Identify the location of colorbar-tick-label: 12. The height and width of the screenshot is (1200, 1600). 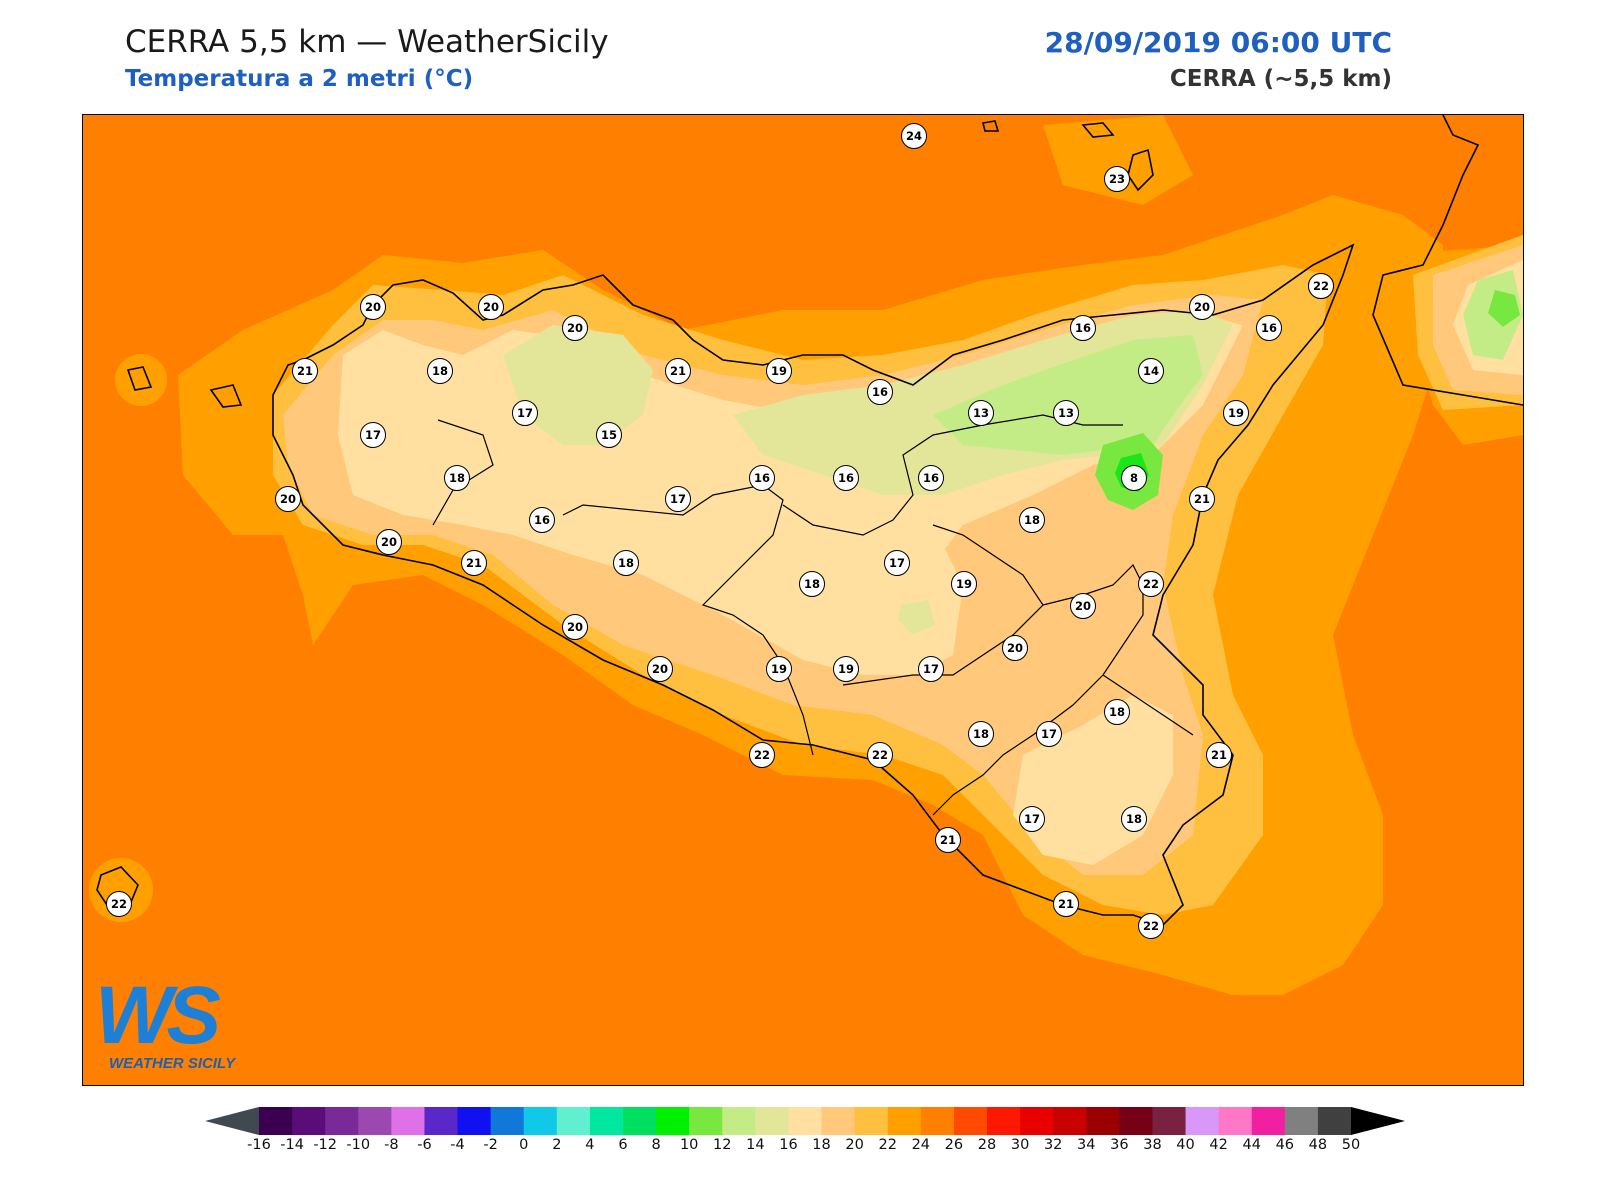
(722, 1145).